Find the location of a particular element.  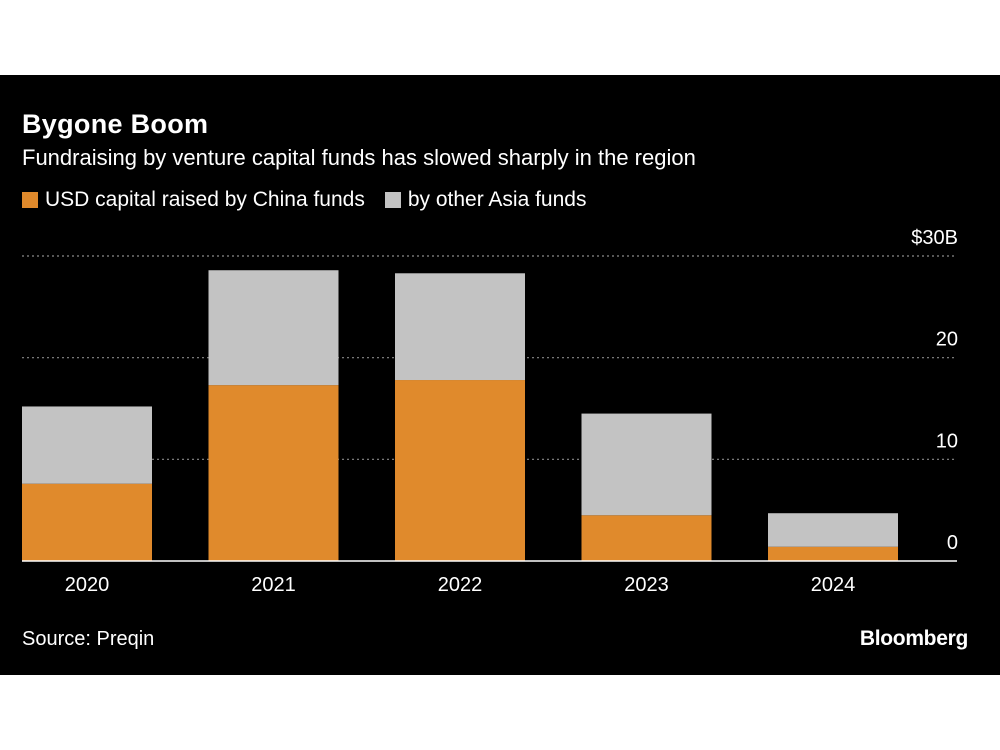

legend-swatch-china is located at coordinates (30, 200).